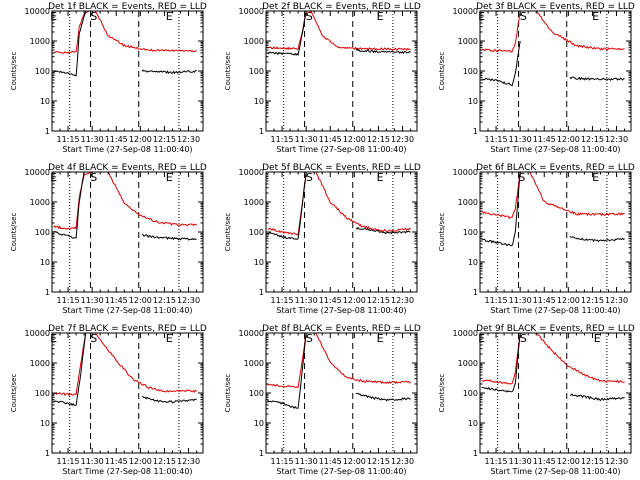  Describe the element at coordinates (341, 7) in the screenshot. I see `panel-title: Det 2f BLACK = Events, RED = LLD` at that location.